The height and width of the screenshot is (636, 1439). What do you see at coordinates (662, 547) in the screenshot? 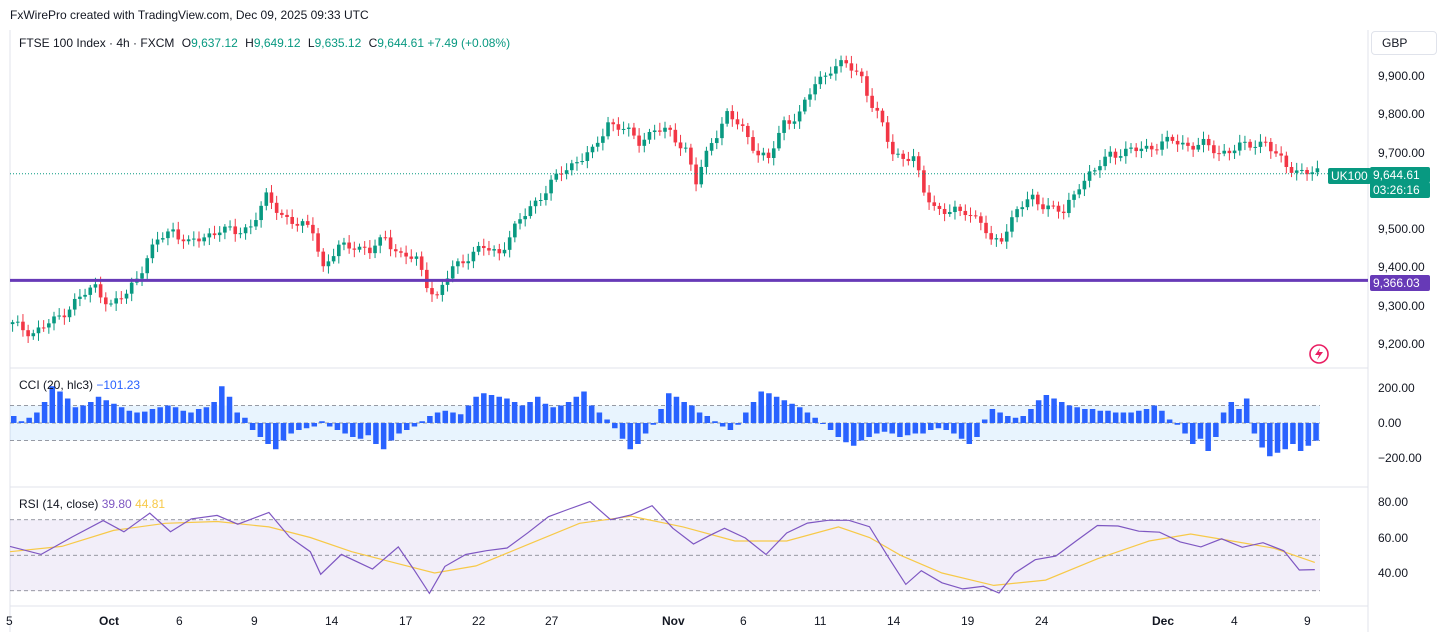
I see `rsi-line` at bounding box center [662, 547].